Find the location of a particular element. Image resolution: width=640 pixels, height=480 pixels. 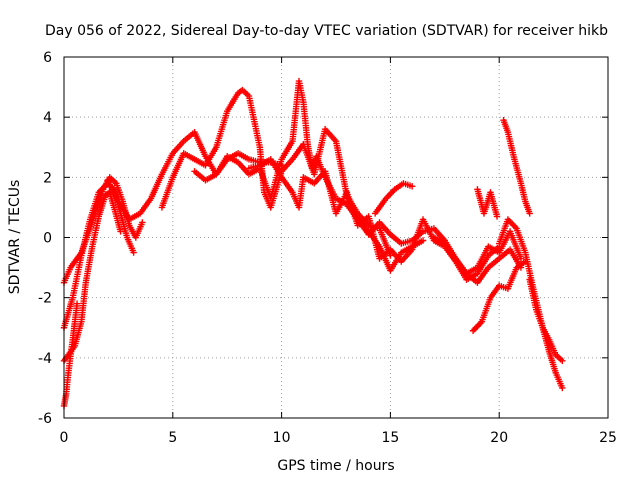

y-tick-label: 6 is located at coordinates (47, 58).